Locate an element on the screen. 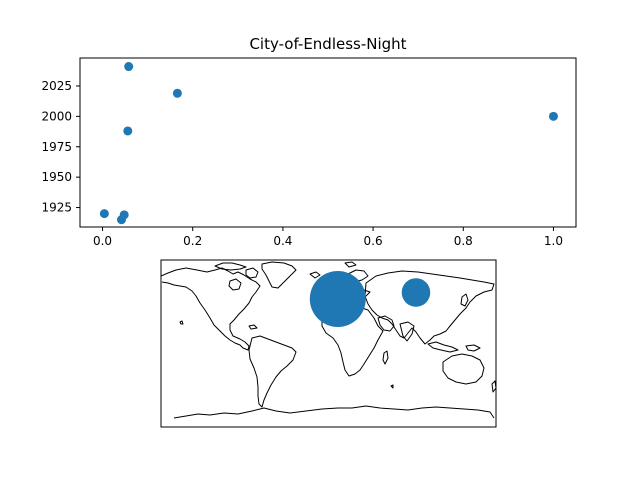  x-tick-label: 0.8 is located at coordinates (463, 241).